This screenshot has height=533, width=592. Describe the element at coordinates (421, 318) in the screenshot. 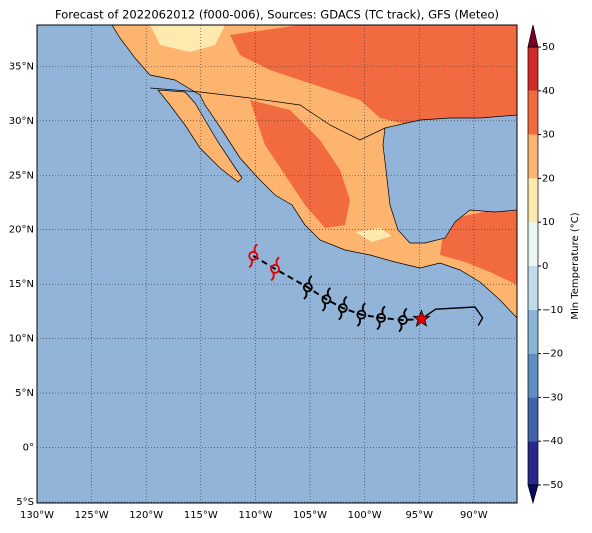

I see `storm-position` at that location.